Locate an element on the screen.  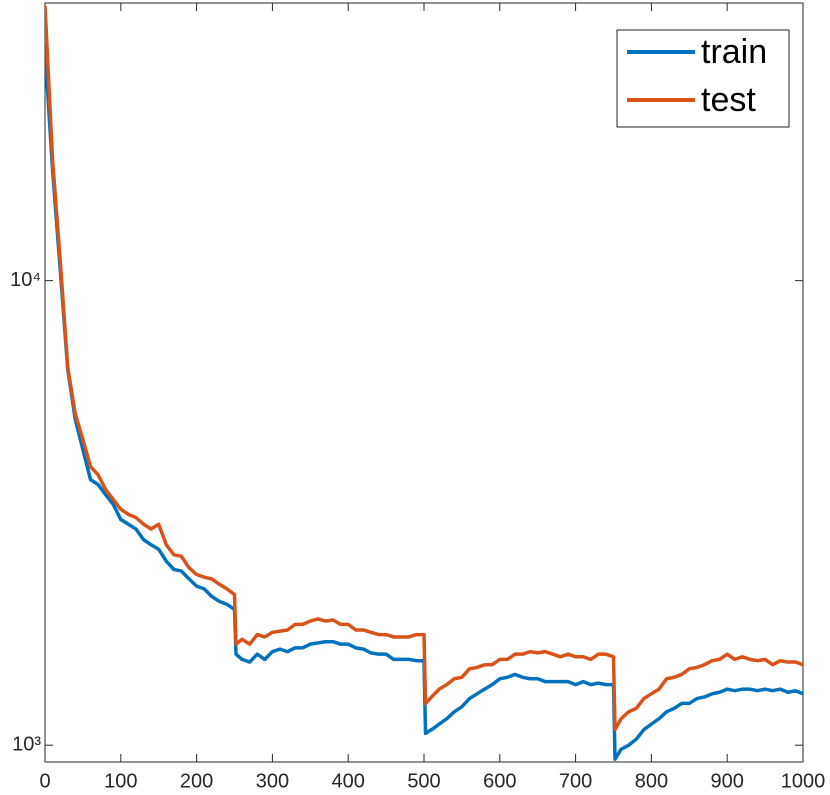
x-tick-label: 800 is located at coordinates (651, 781).